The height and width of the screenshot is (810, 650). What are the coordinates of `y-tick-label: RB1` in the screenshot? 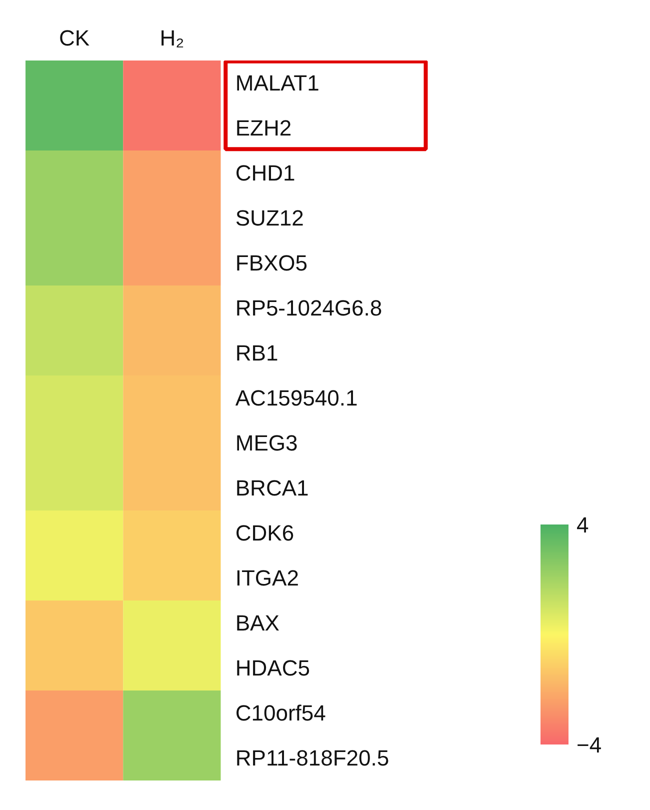 It's located at (256, 353).